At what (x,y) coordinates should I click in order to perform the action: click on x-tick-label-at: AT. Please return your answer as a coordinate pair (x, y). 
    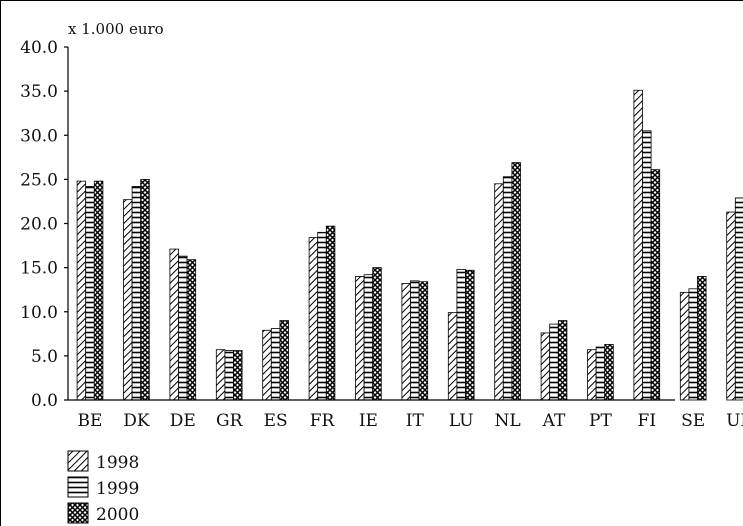
    Looking at the image, I should click on (554, 421).